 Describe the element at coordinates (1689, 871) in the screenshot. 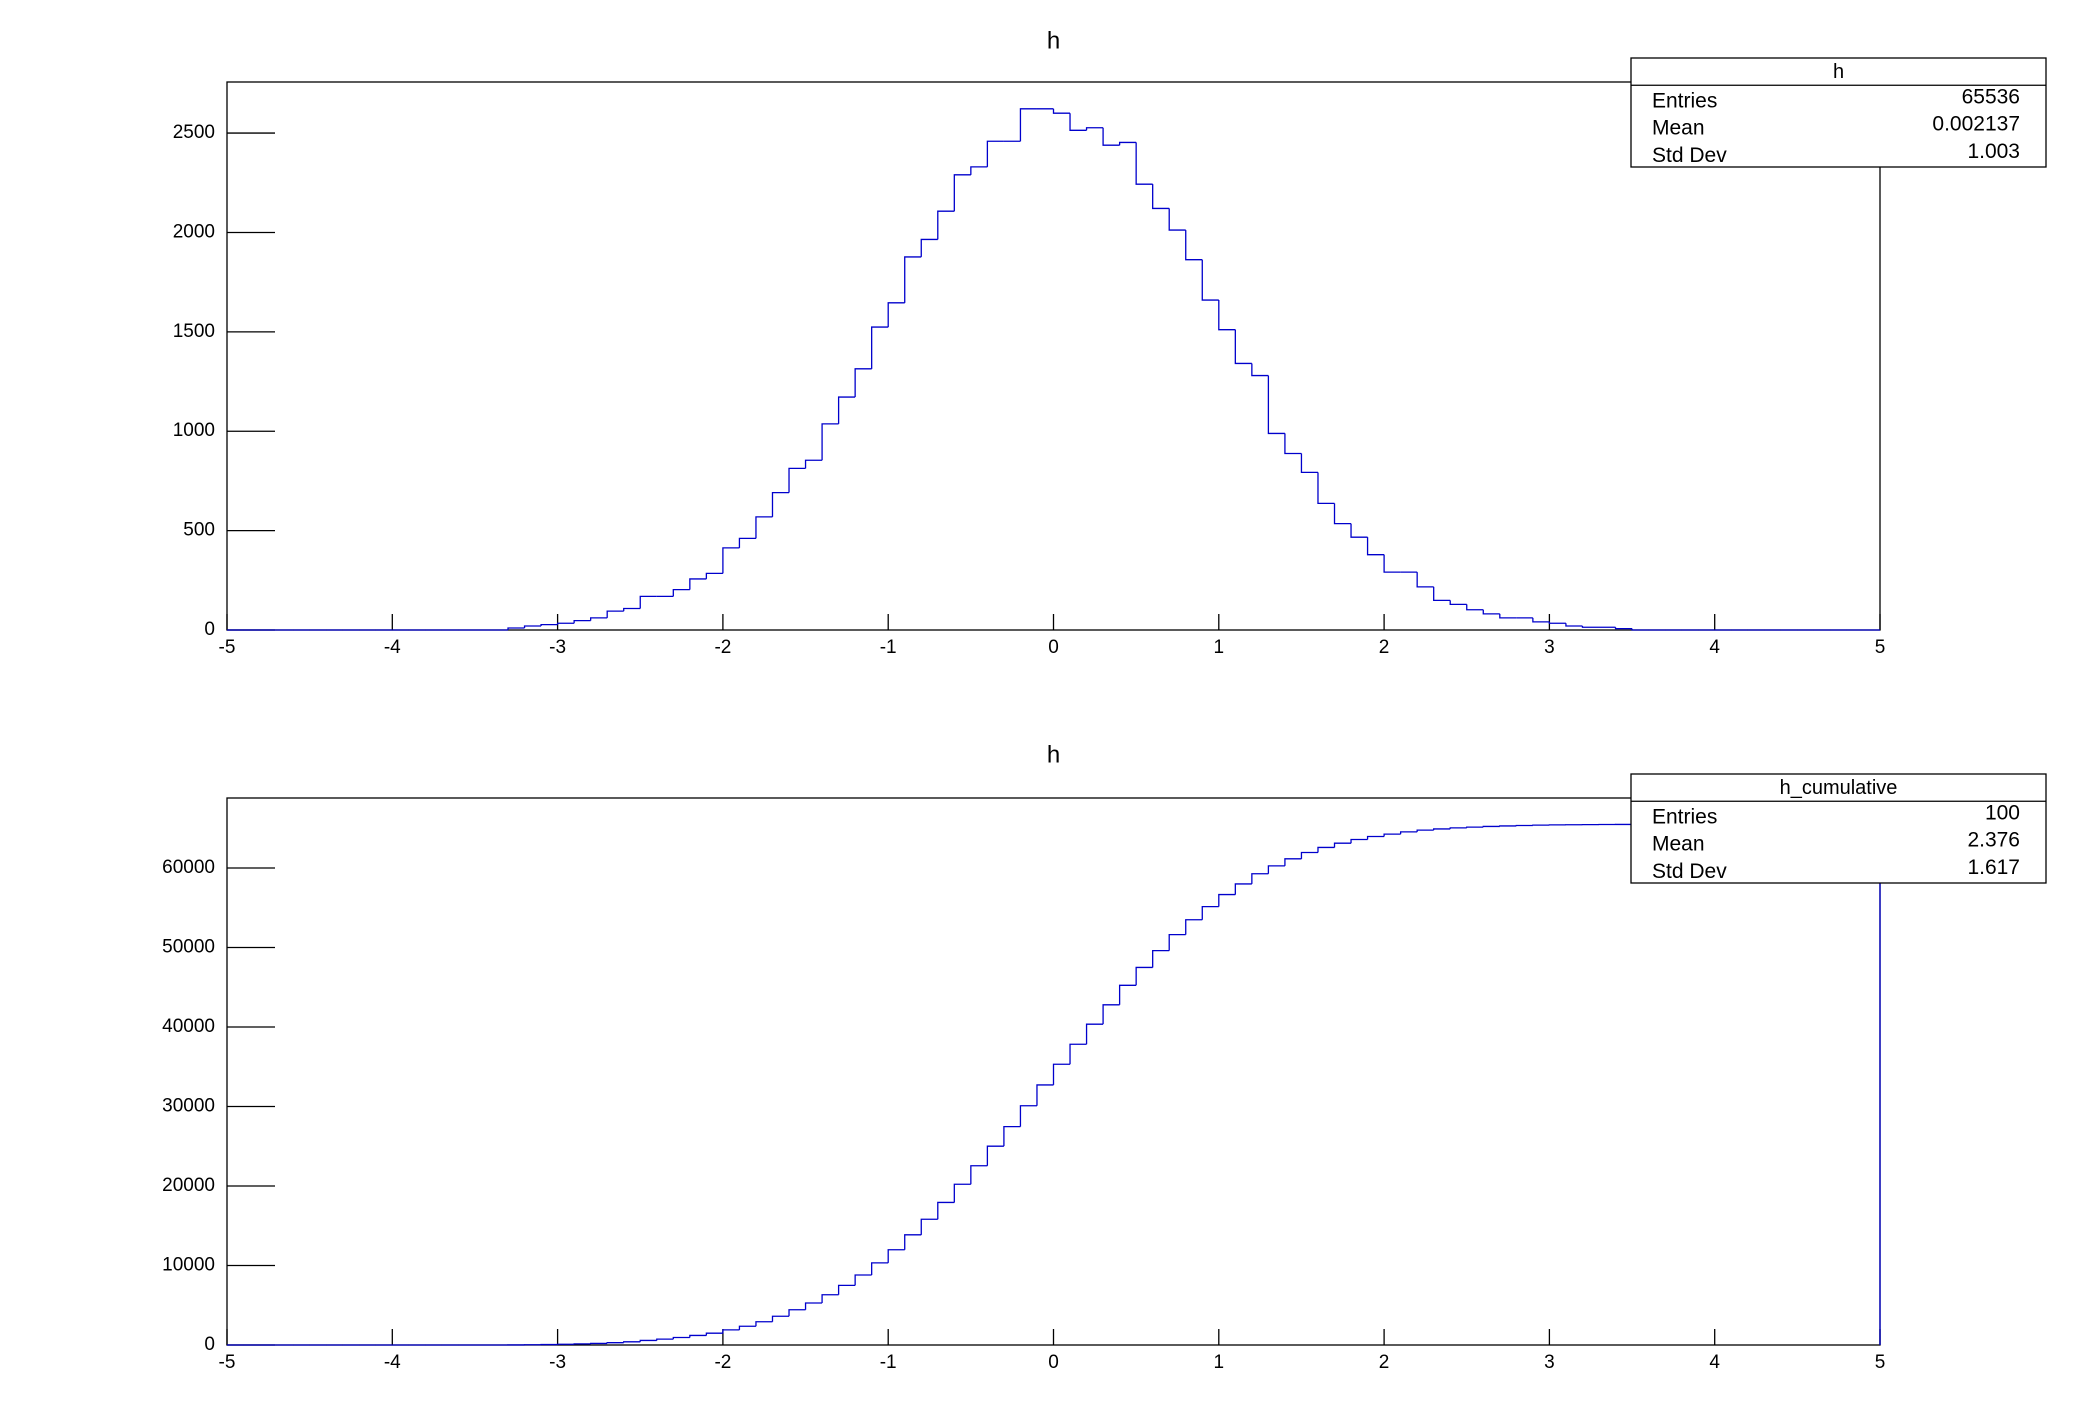

I see `stats-label: Std Dev` at that location.